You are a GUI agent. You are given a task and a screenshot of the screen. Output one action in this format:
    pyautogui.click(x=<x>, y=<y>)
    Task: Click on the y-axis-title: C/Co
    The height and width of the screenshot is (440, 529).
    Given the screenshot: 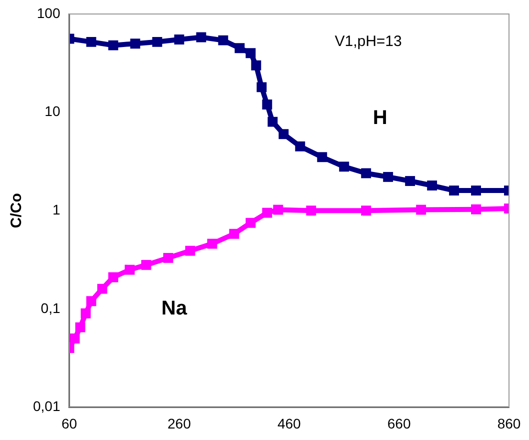 What is the action you would take?
    pyautogui.click(x=17, y=210)
    